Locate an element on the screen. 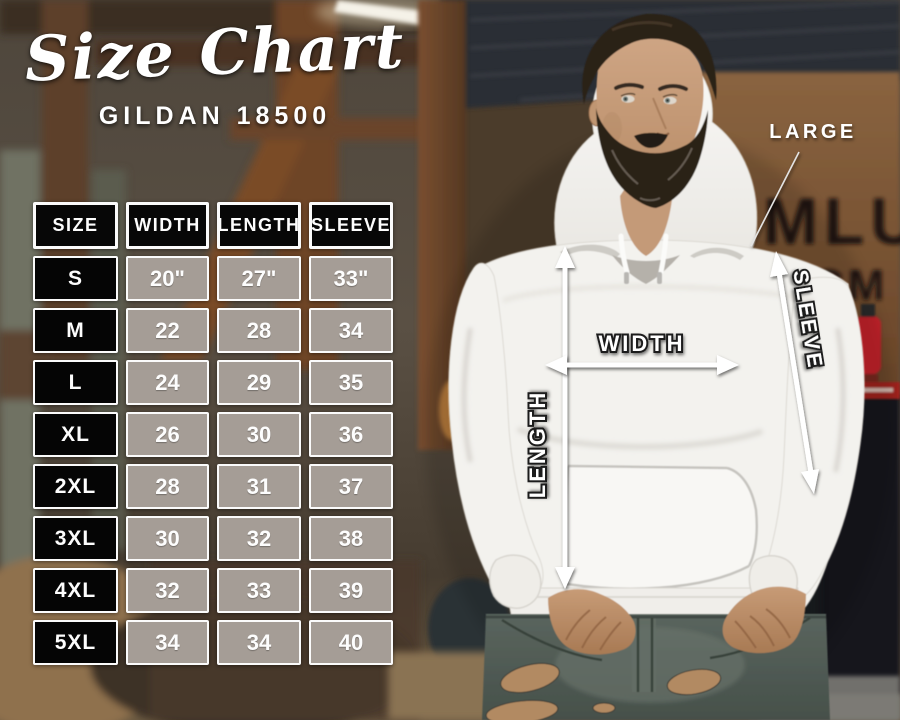 This screenshot has height=720, width=900. beard is located at coordinates (652, 158).